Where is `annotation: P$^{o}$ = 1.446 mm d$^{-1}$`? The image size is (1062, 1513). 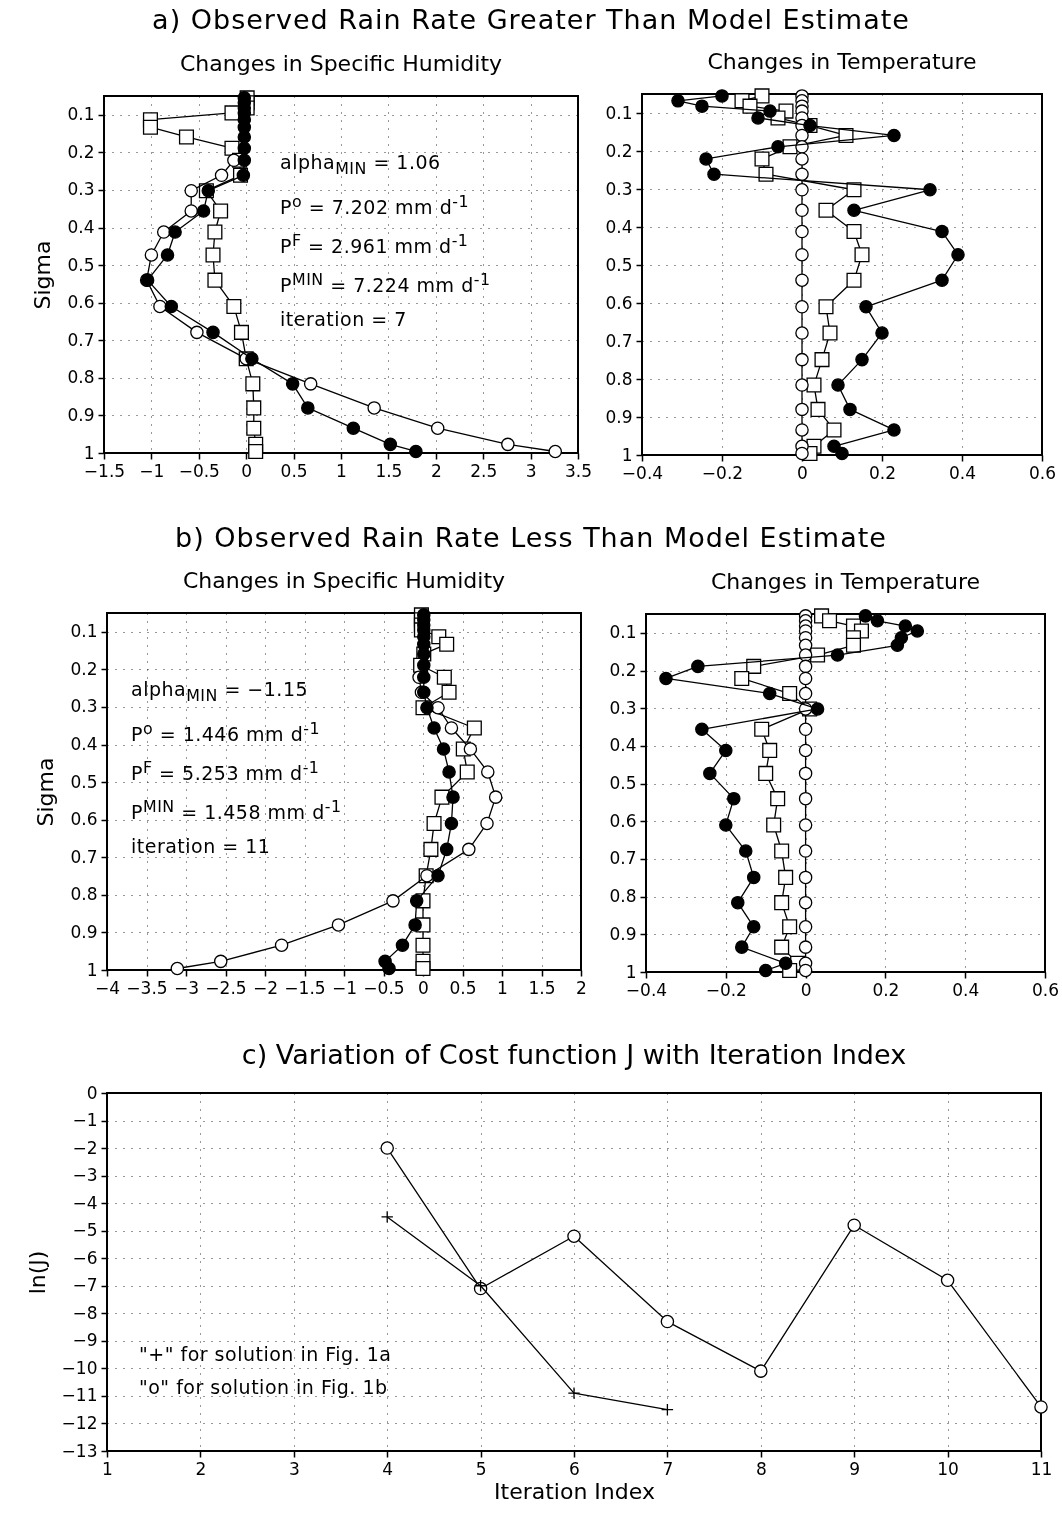
annotation: P$^{o}$ = 1.446 mm d$^{-1}$ is located at coordinates (226, 732).